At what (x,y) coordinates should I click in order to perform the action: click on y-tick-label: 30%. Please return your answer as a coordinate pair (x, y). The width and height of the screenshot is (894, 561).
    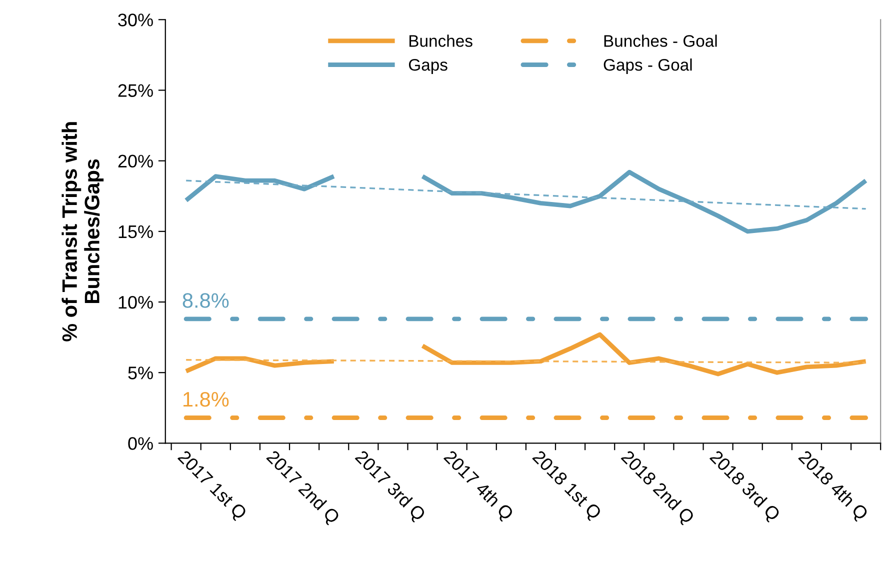
    Looking at the image, I should click on (135, 20).